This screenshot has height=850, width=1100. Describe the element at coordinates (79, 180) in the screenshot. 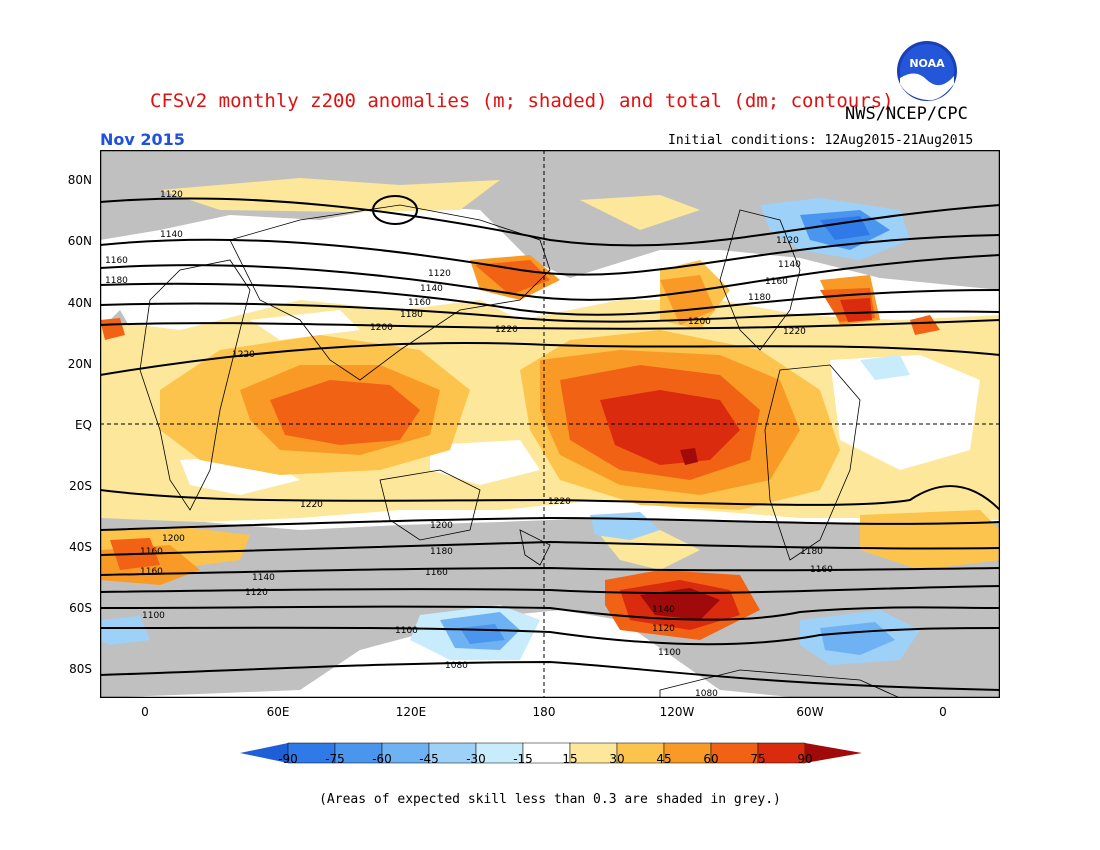

I see `lat-label-80n: 80N` at that location.